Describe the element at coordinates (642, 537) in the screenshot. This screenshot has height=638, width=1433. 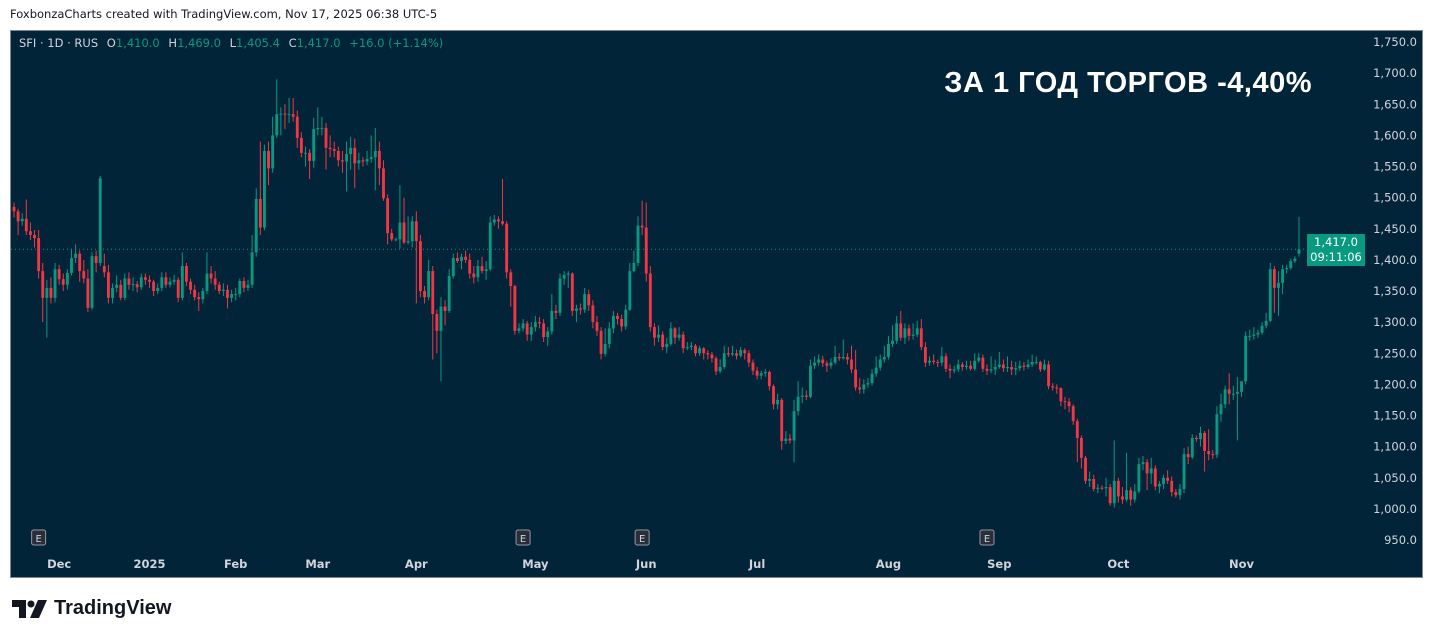
I see `earnings-marker-icon` at that location.